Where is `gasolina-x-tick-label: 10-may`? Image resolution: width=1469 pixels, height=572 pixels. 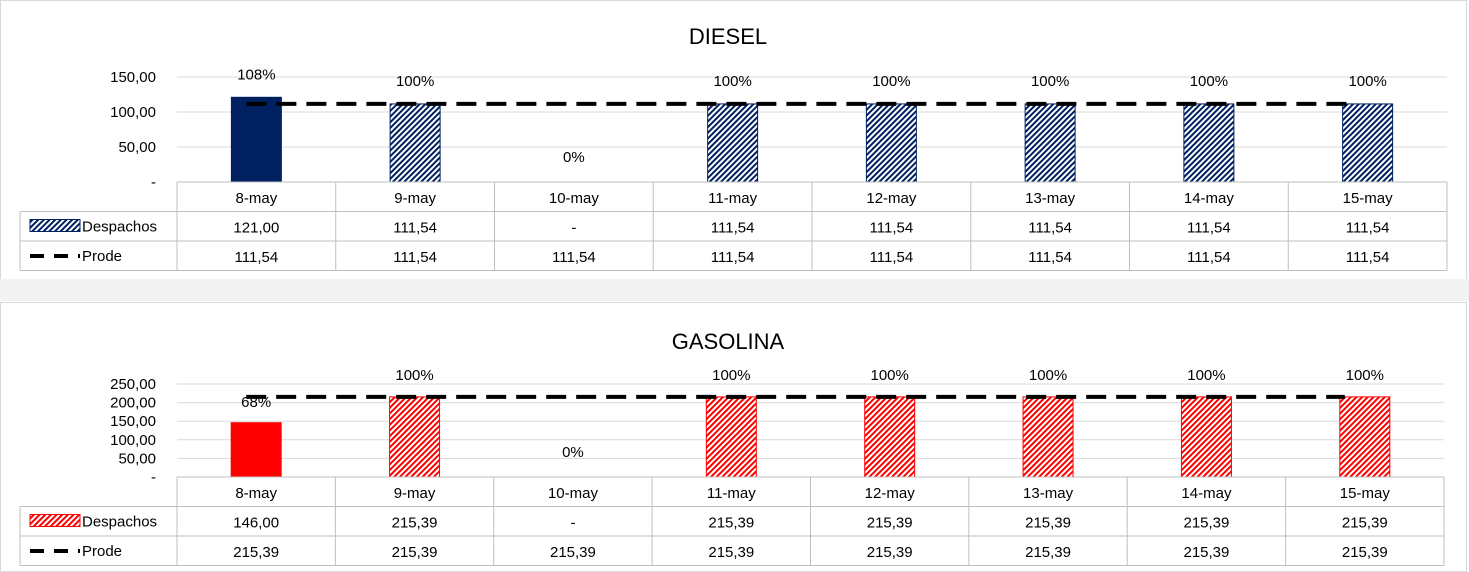
gasolina-x-tick-label: 10-may is located at coordinates (573, 493).